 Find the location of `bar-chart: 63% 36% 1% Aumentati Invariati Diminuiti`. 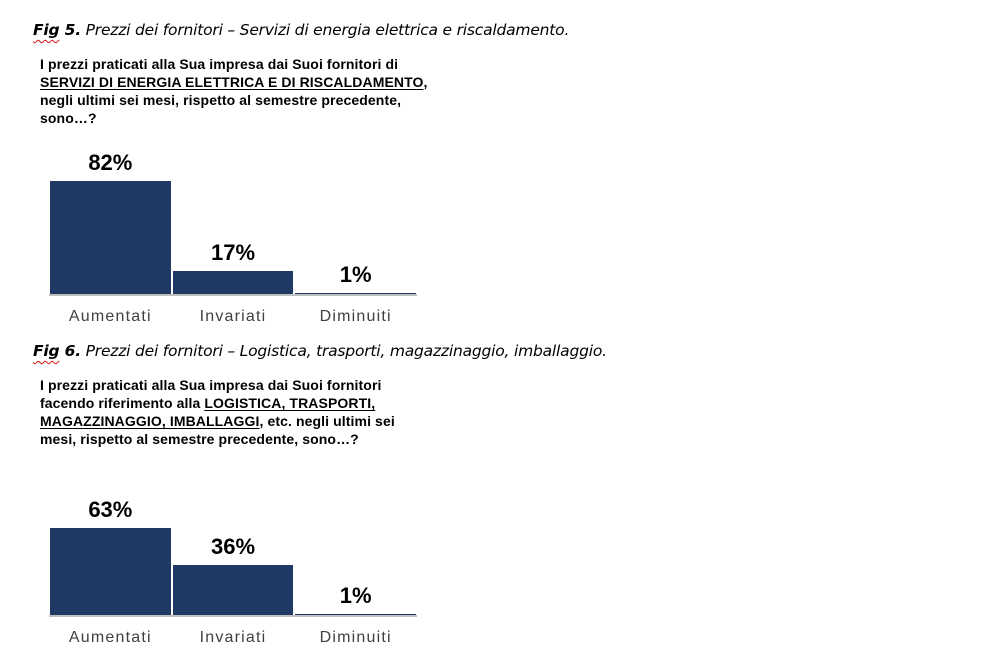

bar-chart: 63% 36% 1% Aumentati Invariati Diminuiti is located at coordinates (233, 558).